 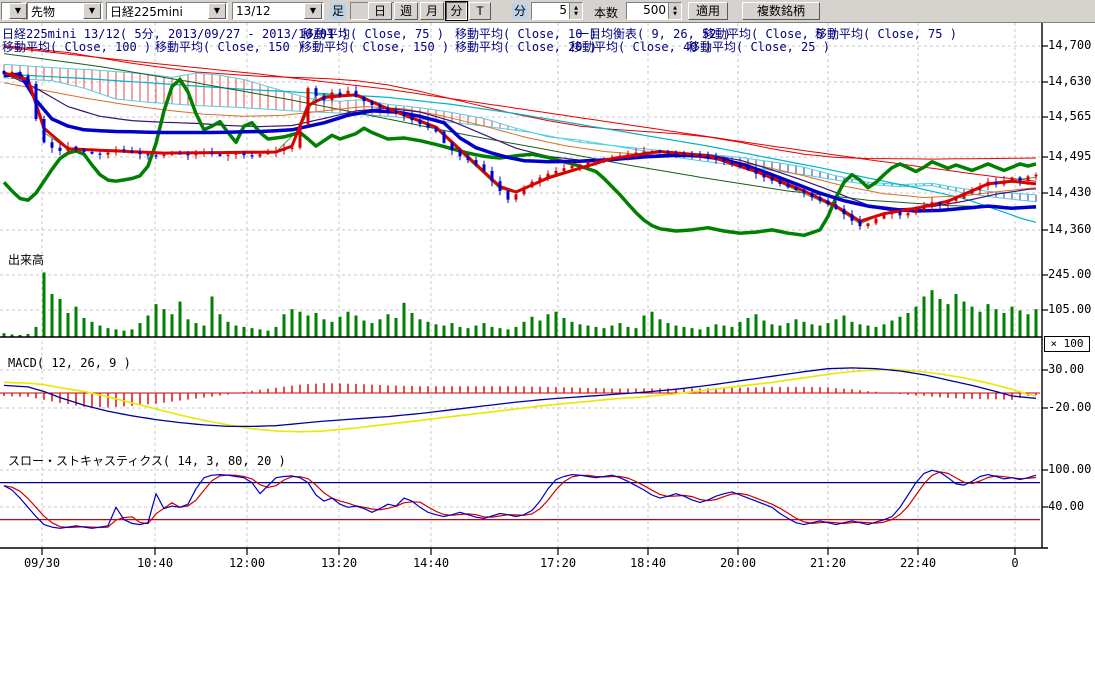 I want to click on x-axis-tick-label: 17:20, so click(x=558, y=563).